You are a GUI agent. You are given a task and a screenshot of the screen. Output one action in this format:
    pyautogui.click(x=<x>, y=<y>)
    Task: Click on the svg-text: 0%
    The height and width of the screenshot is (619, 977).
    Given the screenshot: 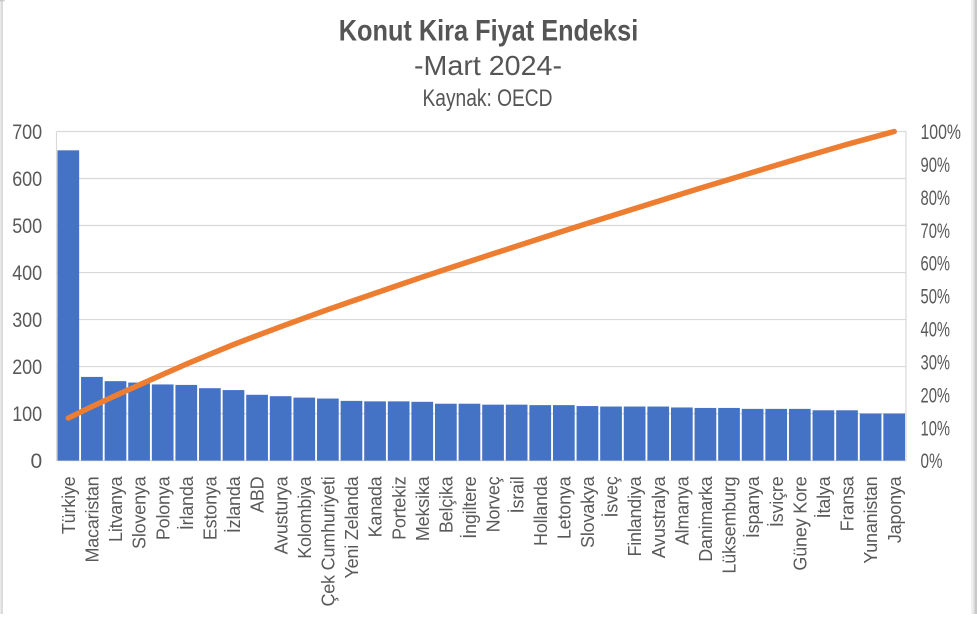 What is the action you would take?
    pyautogui.click(x=932, y=461)
    